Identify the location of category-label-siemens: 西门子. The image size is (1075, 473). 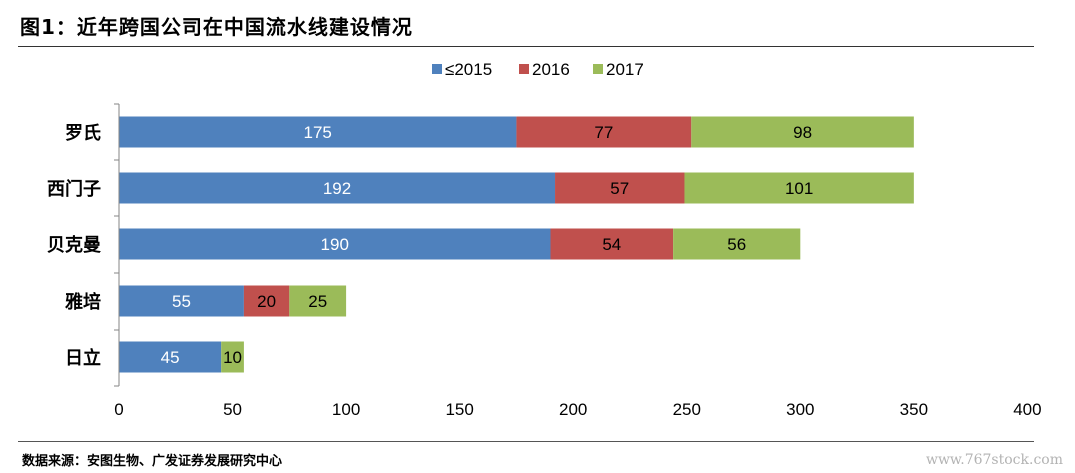
(74, 189).